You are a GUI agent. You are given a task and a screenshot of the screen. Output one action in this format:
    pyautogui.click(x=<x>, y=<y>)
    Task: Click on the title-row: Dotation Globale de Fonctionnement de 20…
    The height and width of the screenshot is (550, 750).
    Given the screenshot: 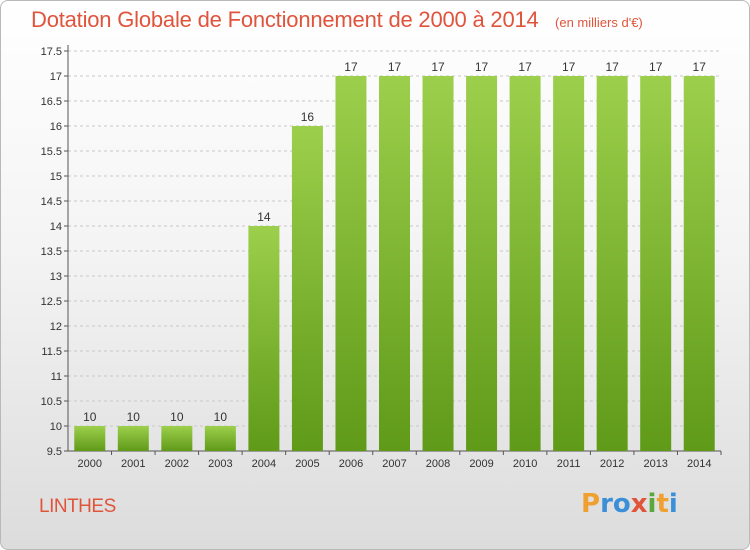 What is the action you would take?
    pyautogui.click(x=337, y=20)
    